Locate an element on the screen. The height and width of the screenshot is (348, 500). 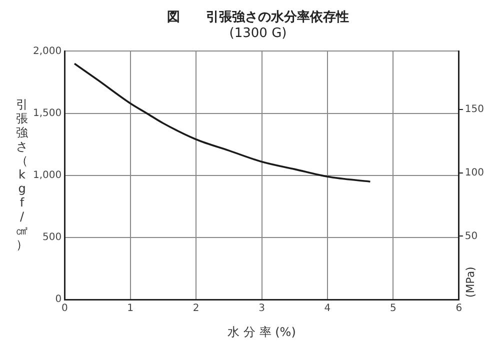
chart-subtitle: (1300 G) is located at coordinates (258, 33).